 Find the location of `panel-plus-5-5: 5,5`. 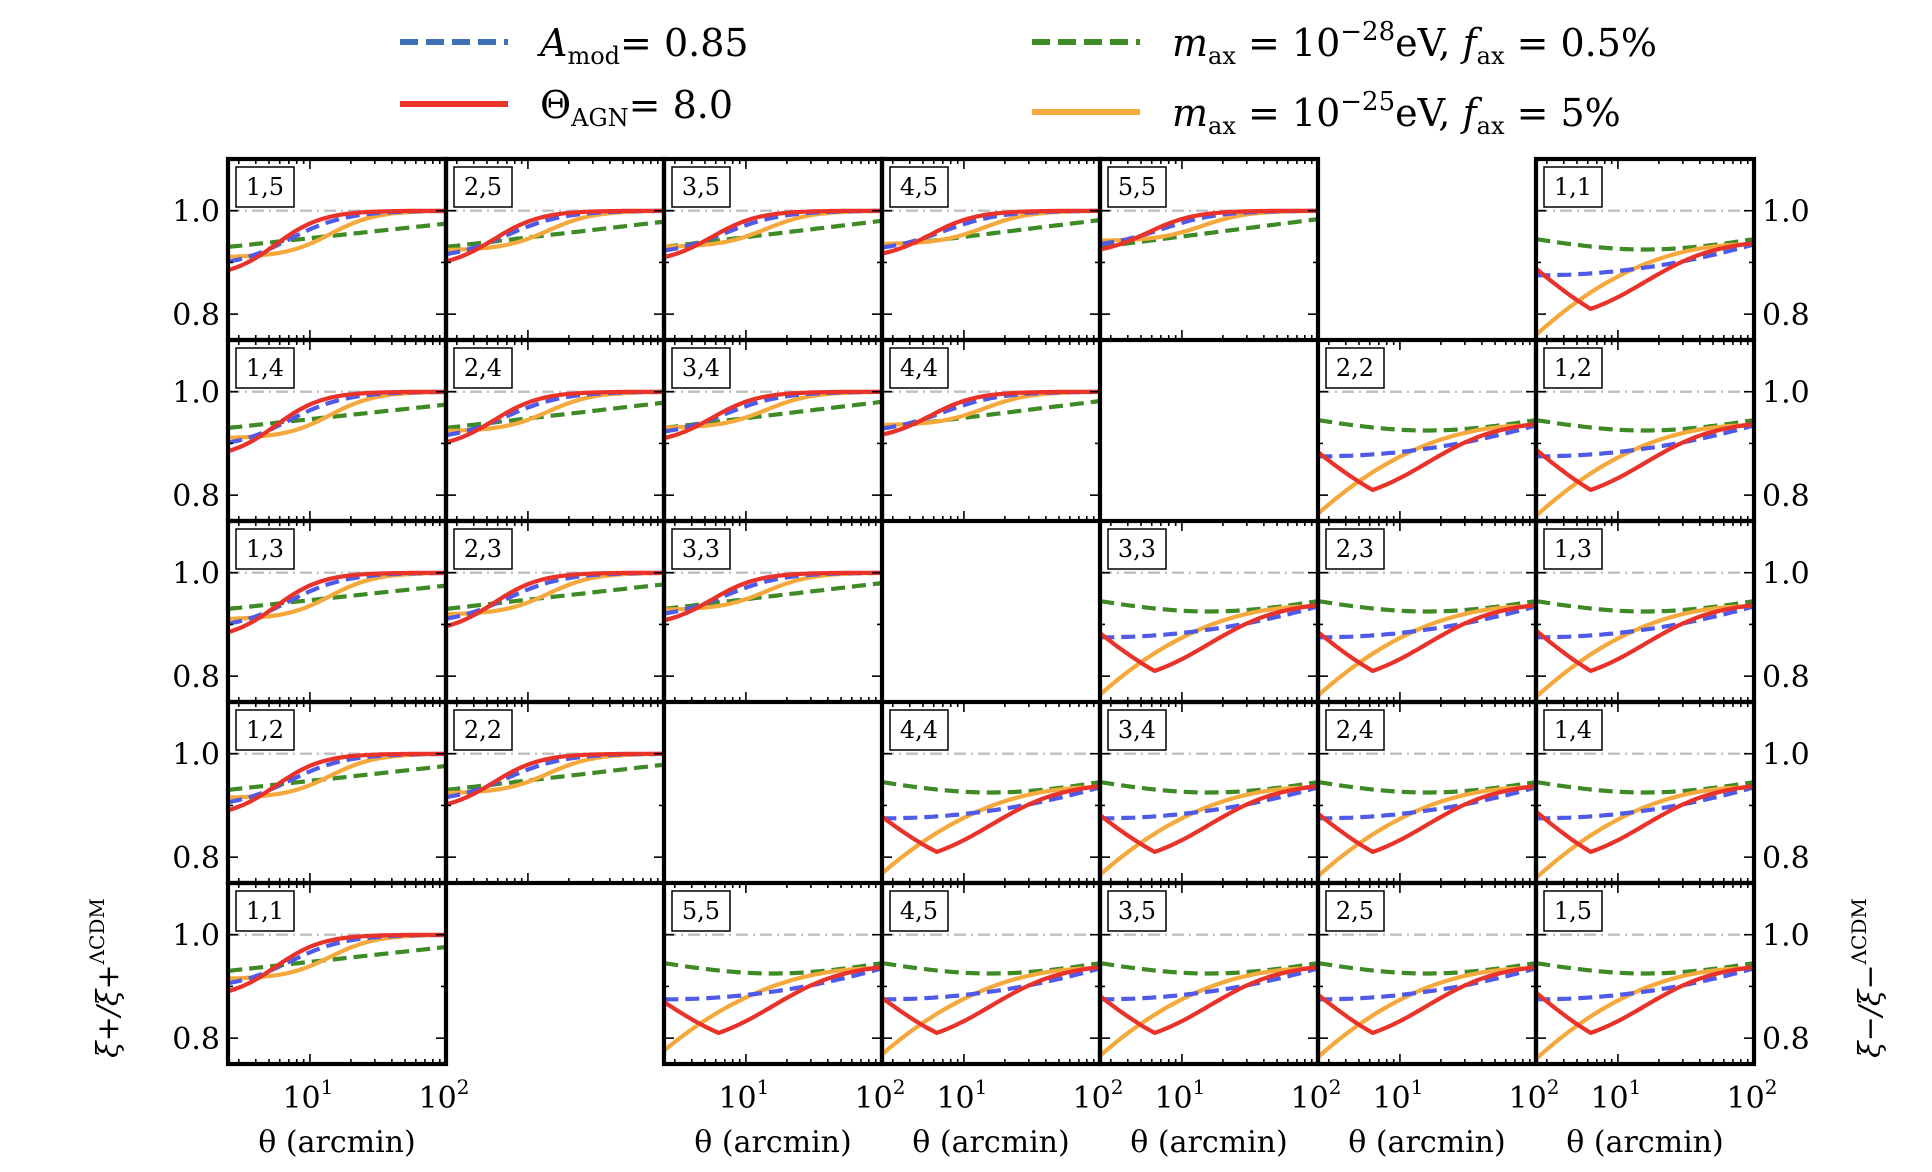

panel-plus-5-5: 5,5 is located at coordinates (1209, 249).